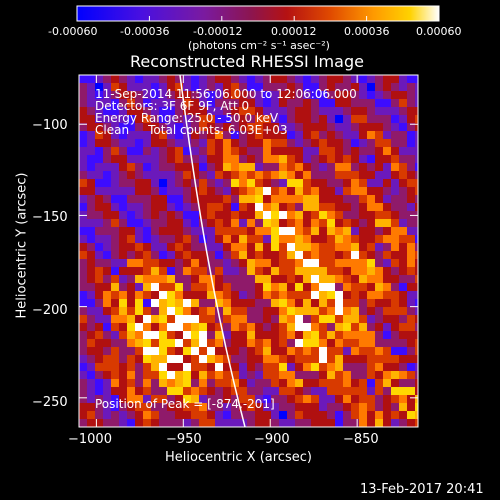  Describe the element at coordinates (73, 31) in the screenshot. I see `colorbar-tick-label: -0.00060` at that location.